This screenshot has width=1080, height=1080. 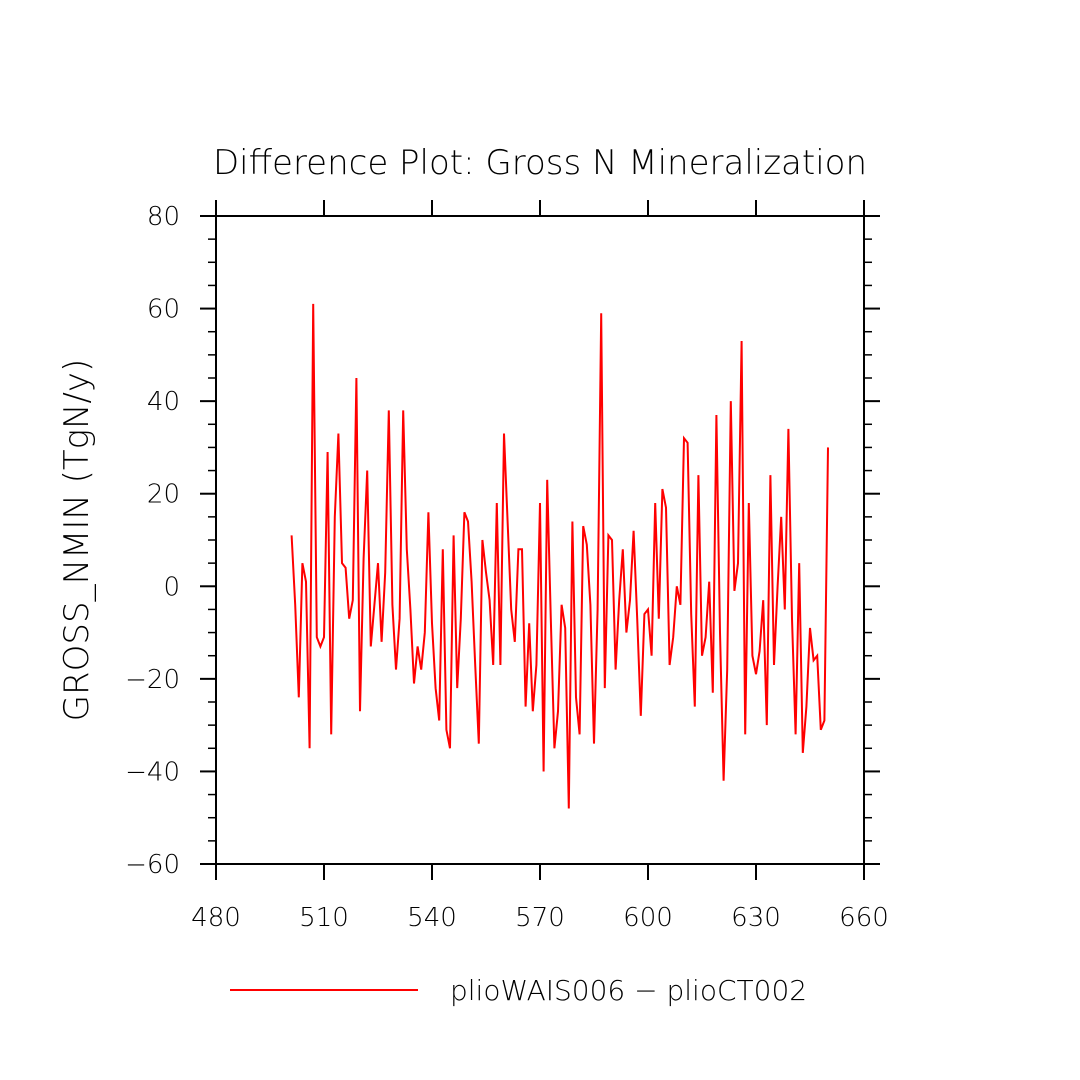 What do you see at coordinates (648, 918) in the screenshot?
I see `x-tick-label: 600` at bounding box center [648, 918].